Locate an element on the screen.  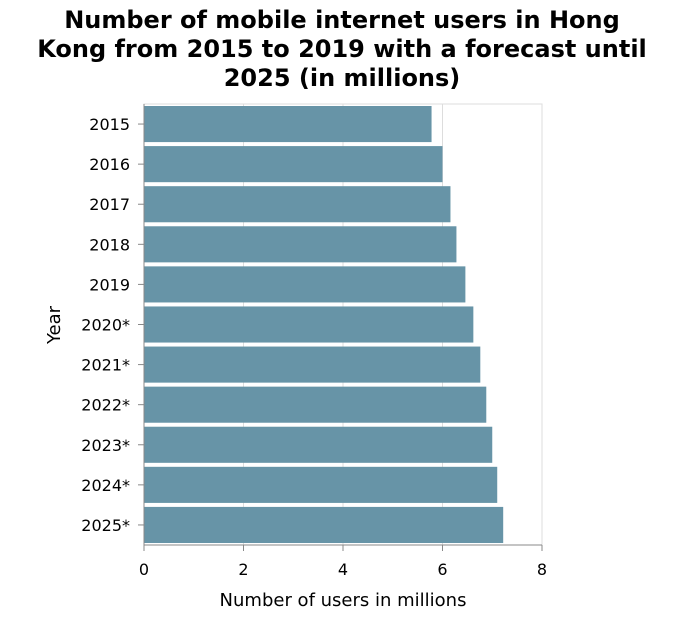
y-tick-label: 2018 is located at coordinates (109, 244).